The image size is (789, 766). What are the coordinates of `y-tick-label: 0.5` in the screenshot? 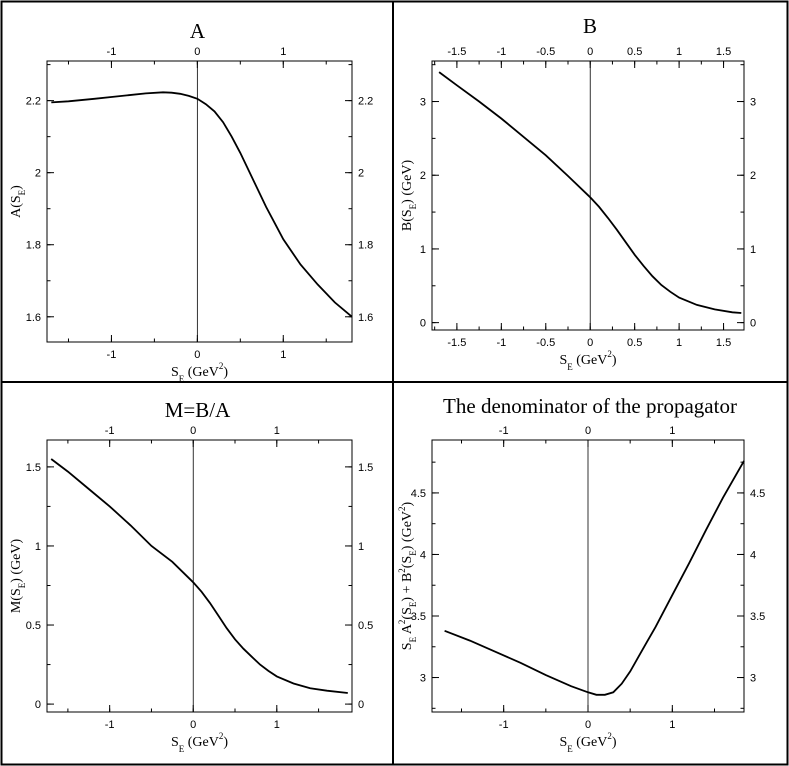 It's located at (33, 626).